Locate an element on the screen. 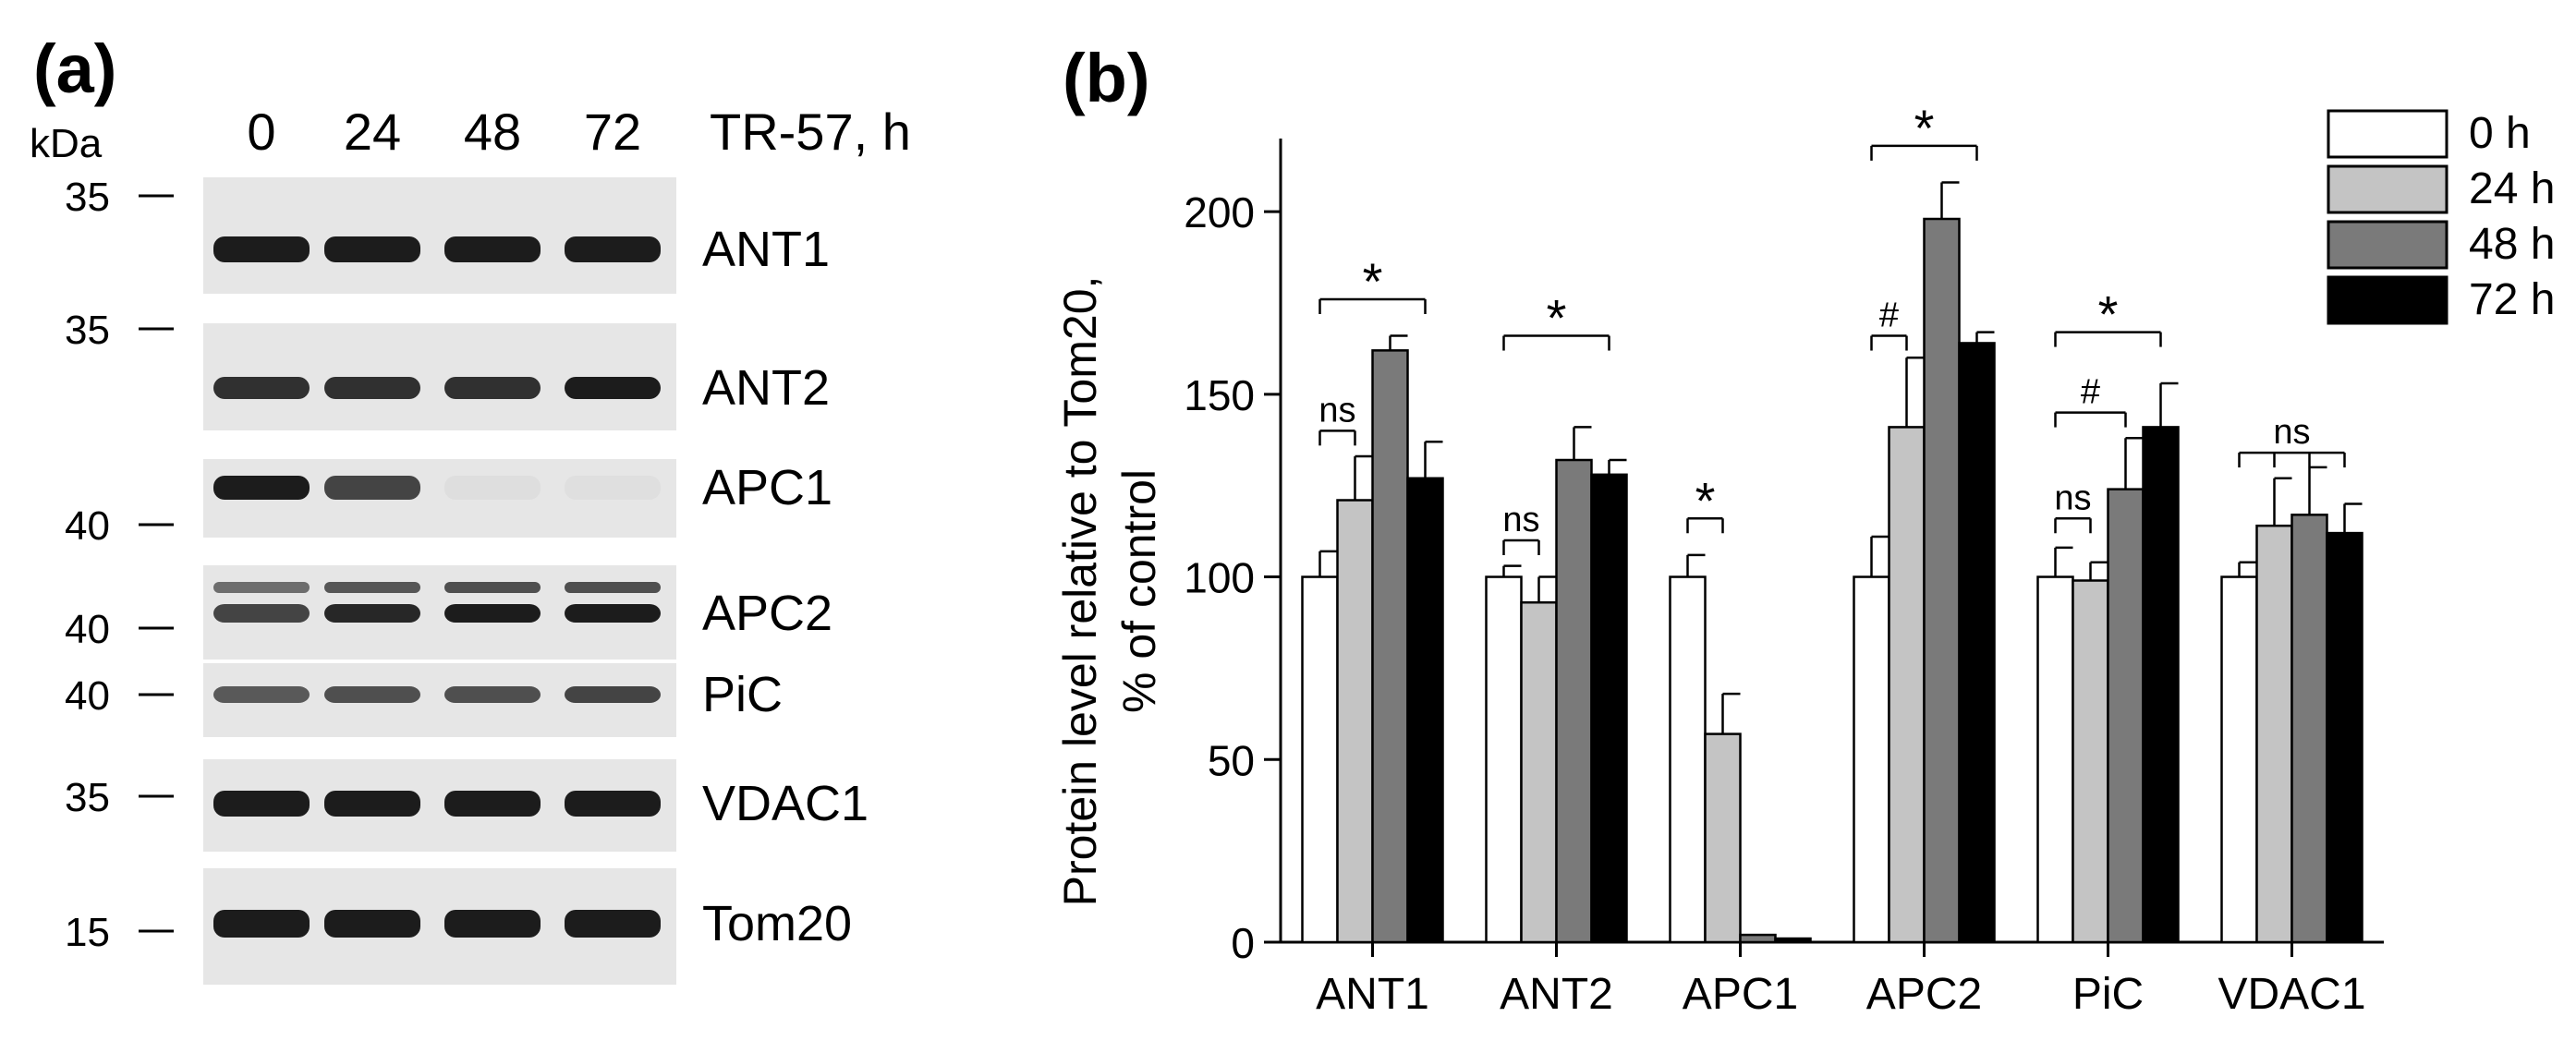  bar-apc1-48h is located at coordinates (1758, 938).